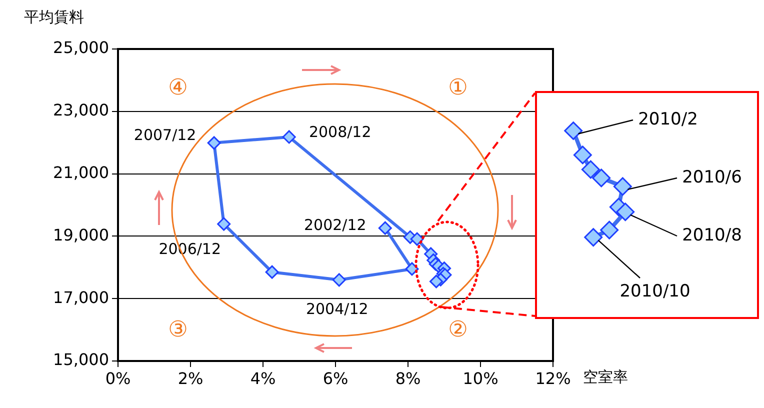  What do you see at coordinates (81, 360) in the screenshot?
I see `y-tick-label: 15,000` at bounding box center [81, 360].